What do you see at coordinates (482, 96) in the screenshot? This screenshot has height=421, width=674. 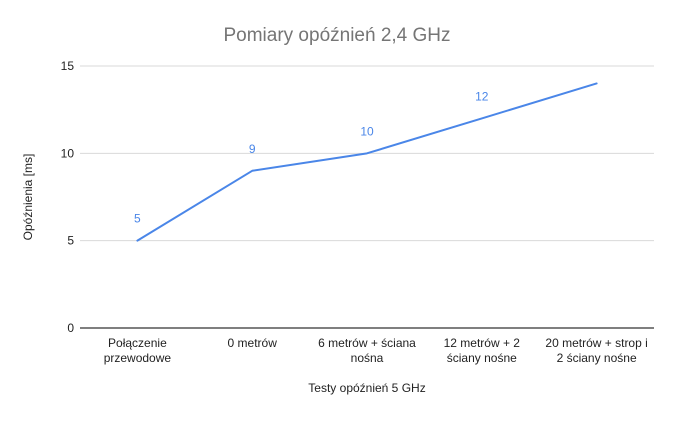 I see `data-label: 12` at bounding box center [482, 96].